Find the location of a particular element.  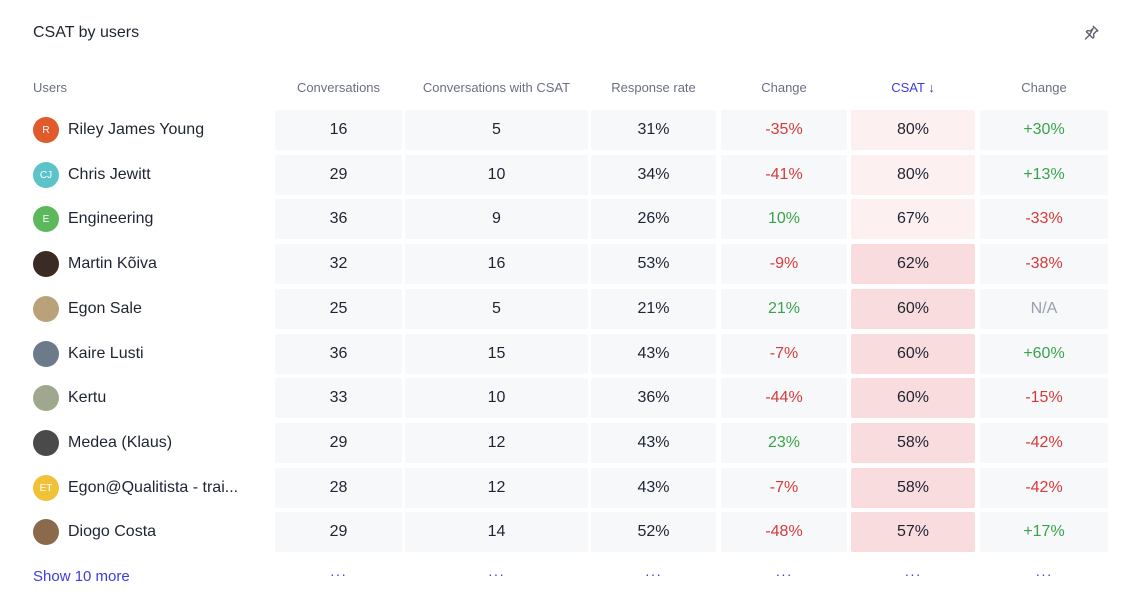

ellipsis-csat: ··· is located at coordinates (913, 574).